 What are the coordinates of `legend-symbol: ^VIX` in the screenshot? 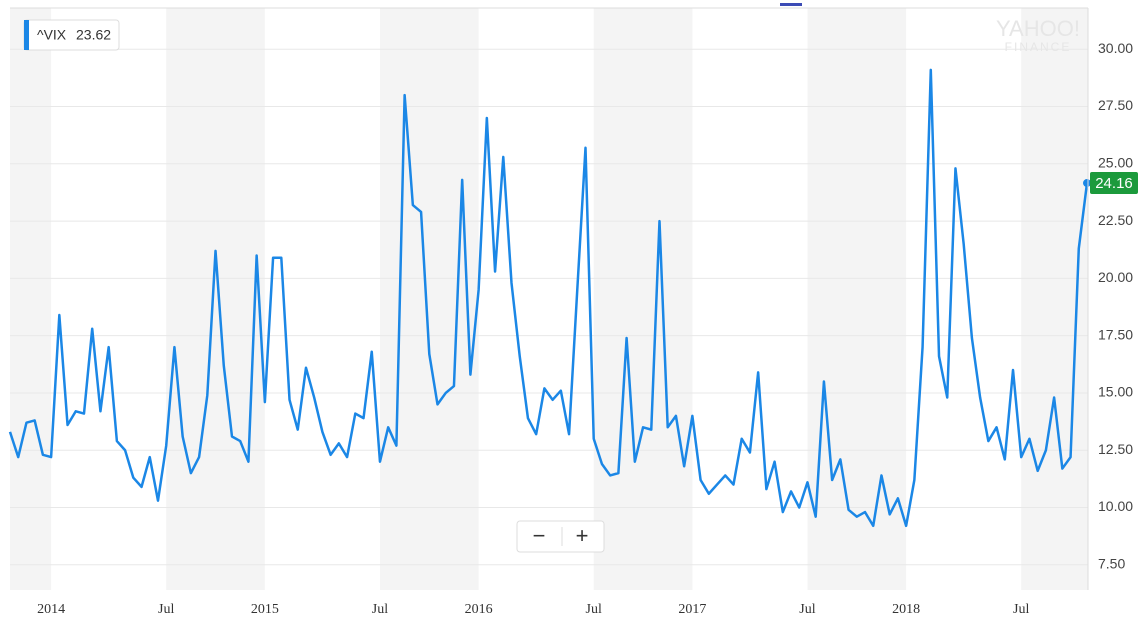 It's located at (52, 35).